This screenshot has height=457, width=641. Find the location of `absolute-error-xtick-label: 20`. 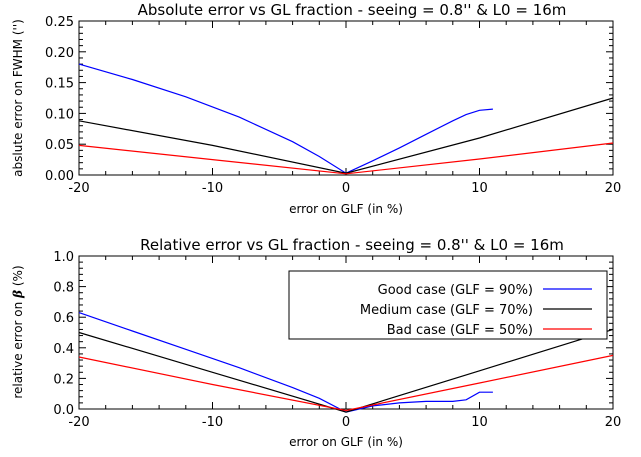

absolute-error-xtick-label: 20 is located at coordinates (613, 188).